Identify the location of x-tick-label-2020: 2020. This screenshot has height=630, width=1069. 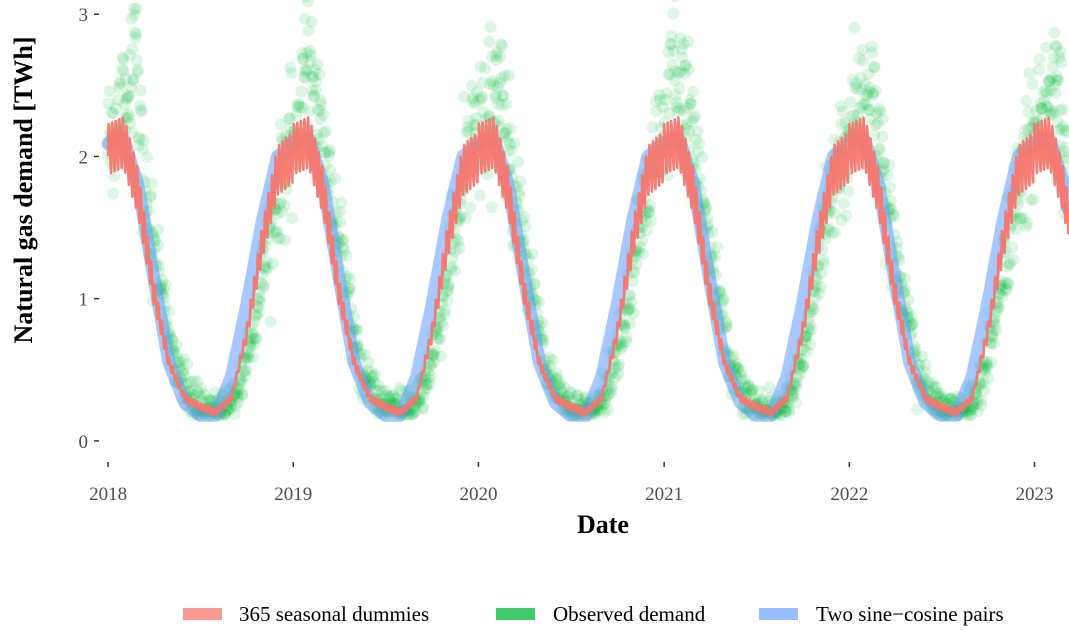
(478, 494).